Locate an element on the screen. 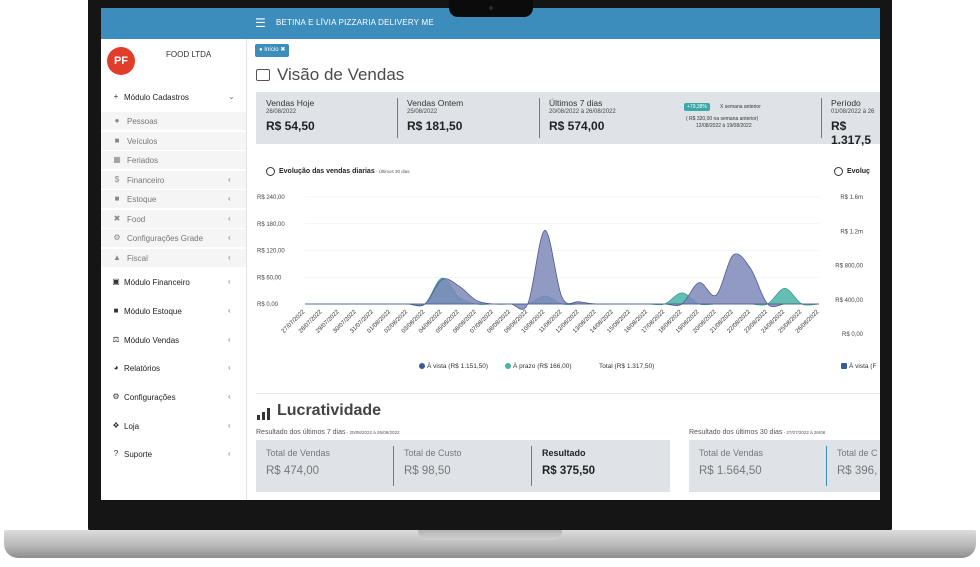 The image size is (980, 567). sidebar-item-configuracoes-grade: ⚙ Configurações Grade ‹ is located at coordinates (173, 238).